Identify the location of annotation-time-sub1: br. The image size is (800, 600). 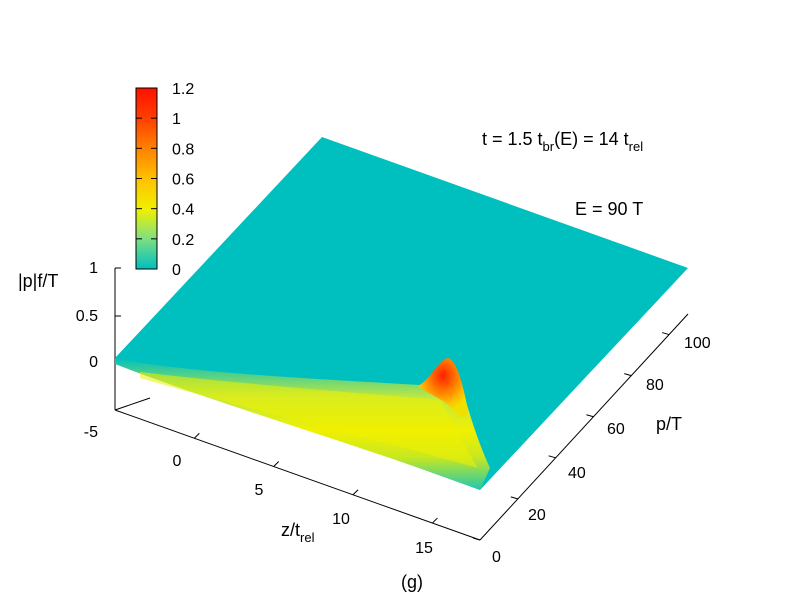
(549, 146).